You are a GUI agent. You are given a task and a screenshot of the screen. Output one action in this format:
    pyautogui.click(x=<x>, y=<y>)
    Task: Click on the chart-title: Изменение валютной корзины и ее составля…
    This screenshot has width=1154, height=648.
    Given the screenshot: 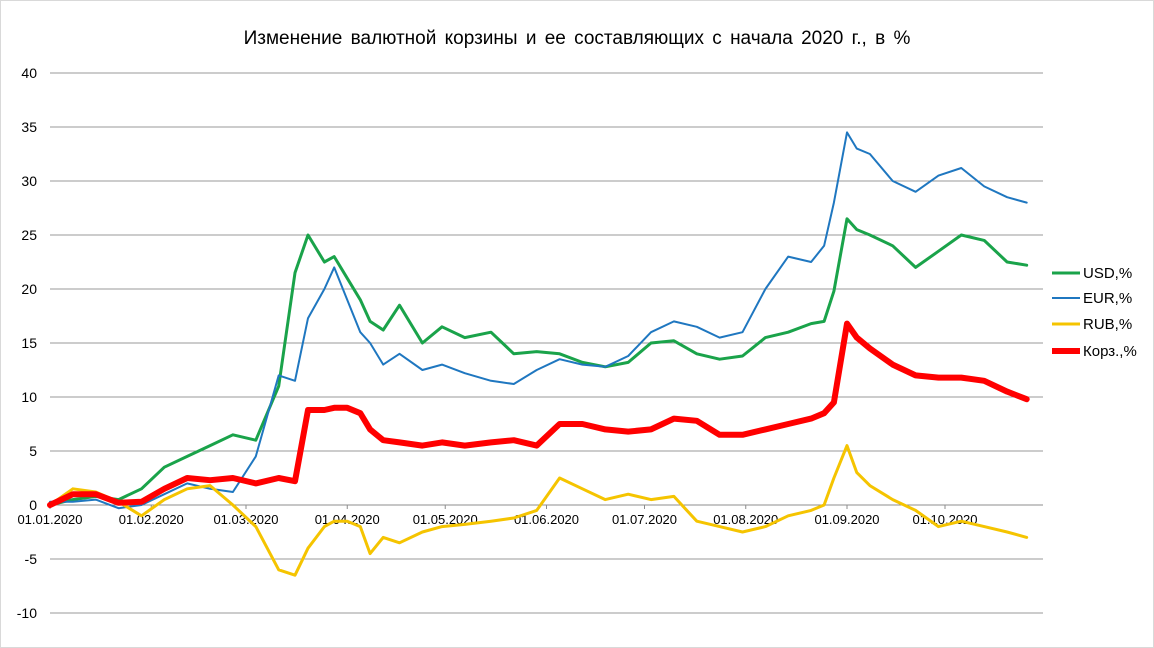 What is the action you would take?
    pyautogui.click(x=577, y=38)
    